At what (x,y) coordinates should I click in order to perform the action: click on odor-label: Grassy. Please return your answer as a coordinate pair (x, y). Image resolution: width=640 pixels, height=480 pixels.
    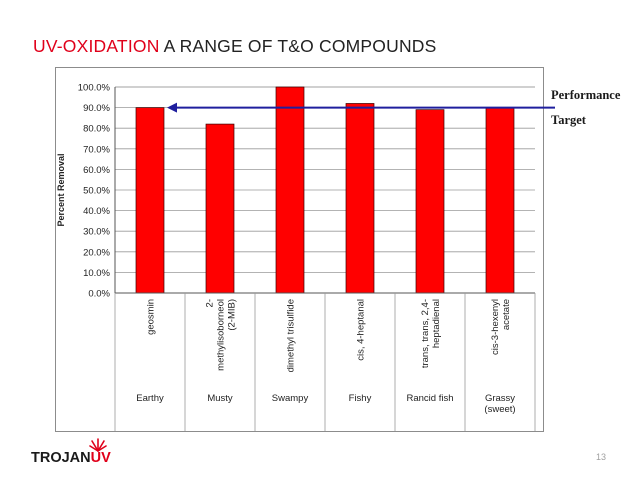
    Looking at the image, I should click on (500, 398).